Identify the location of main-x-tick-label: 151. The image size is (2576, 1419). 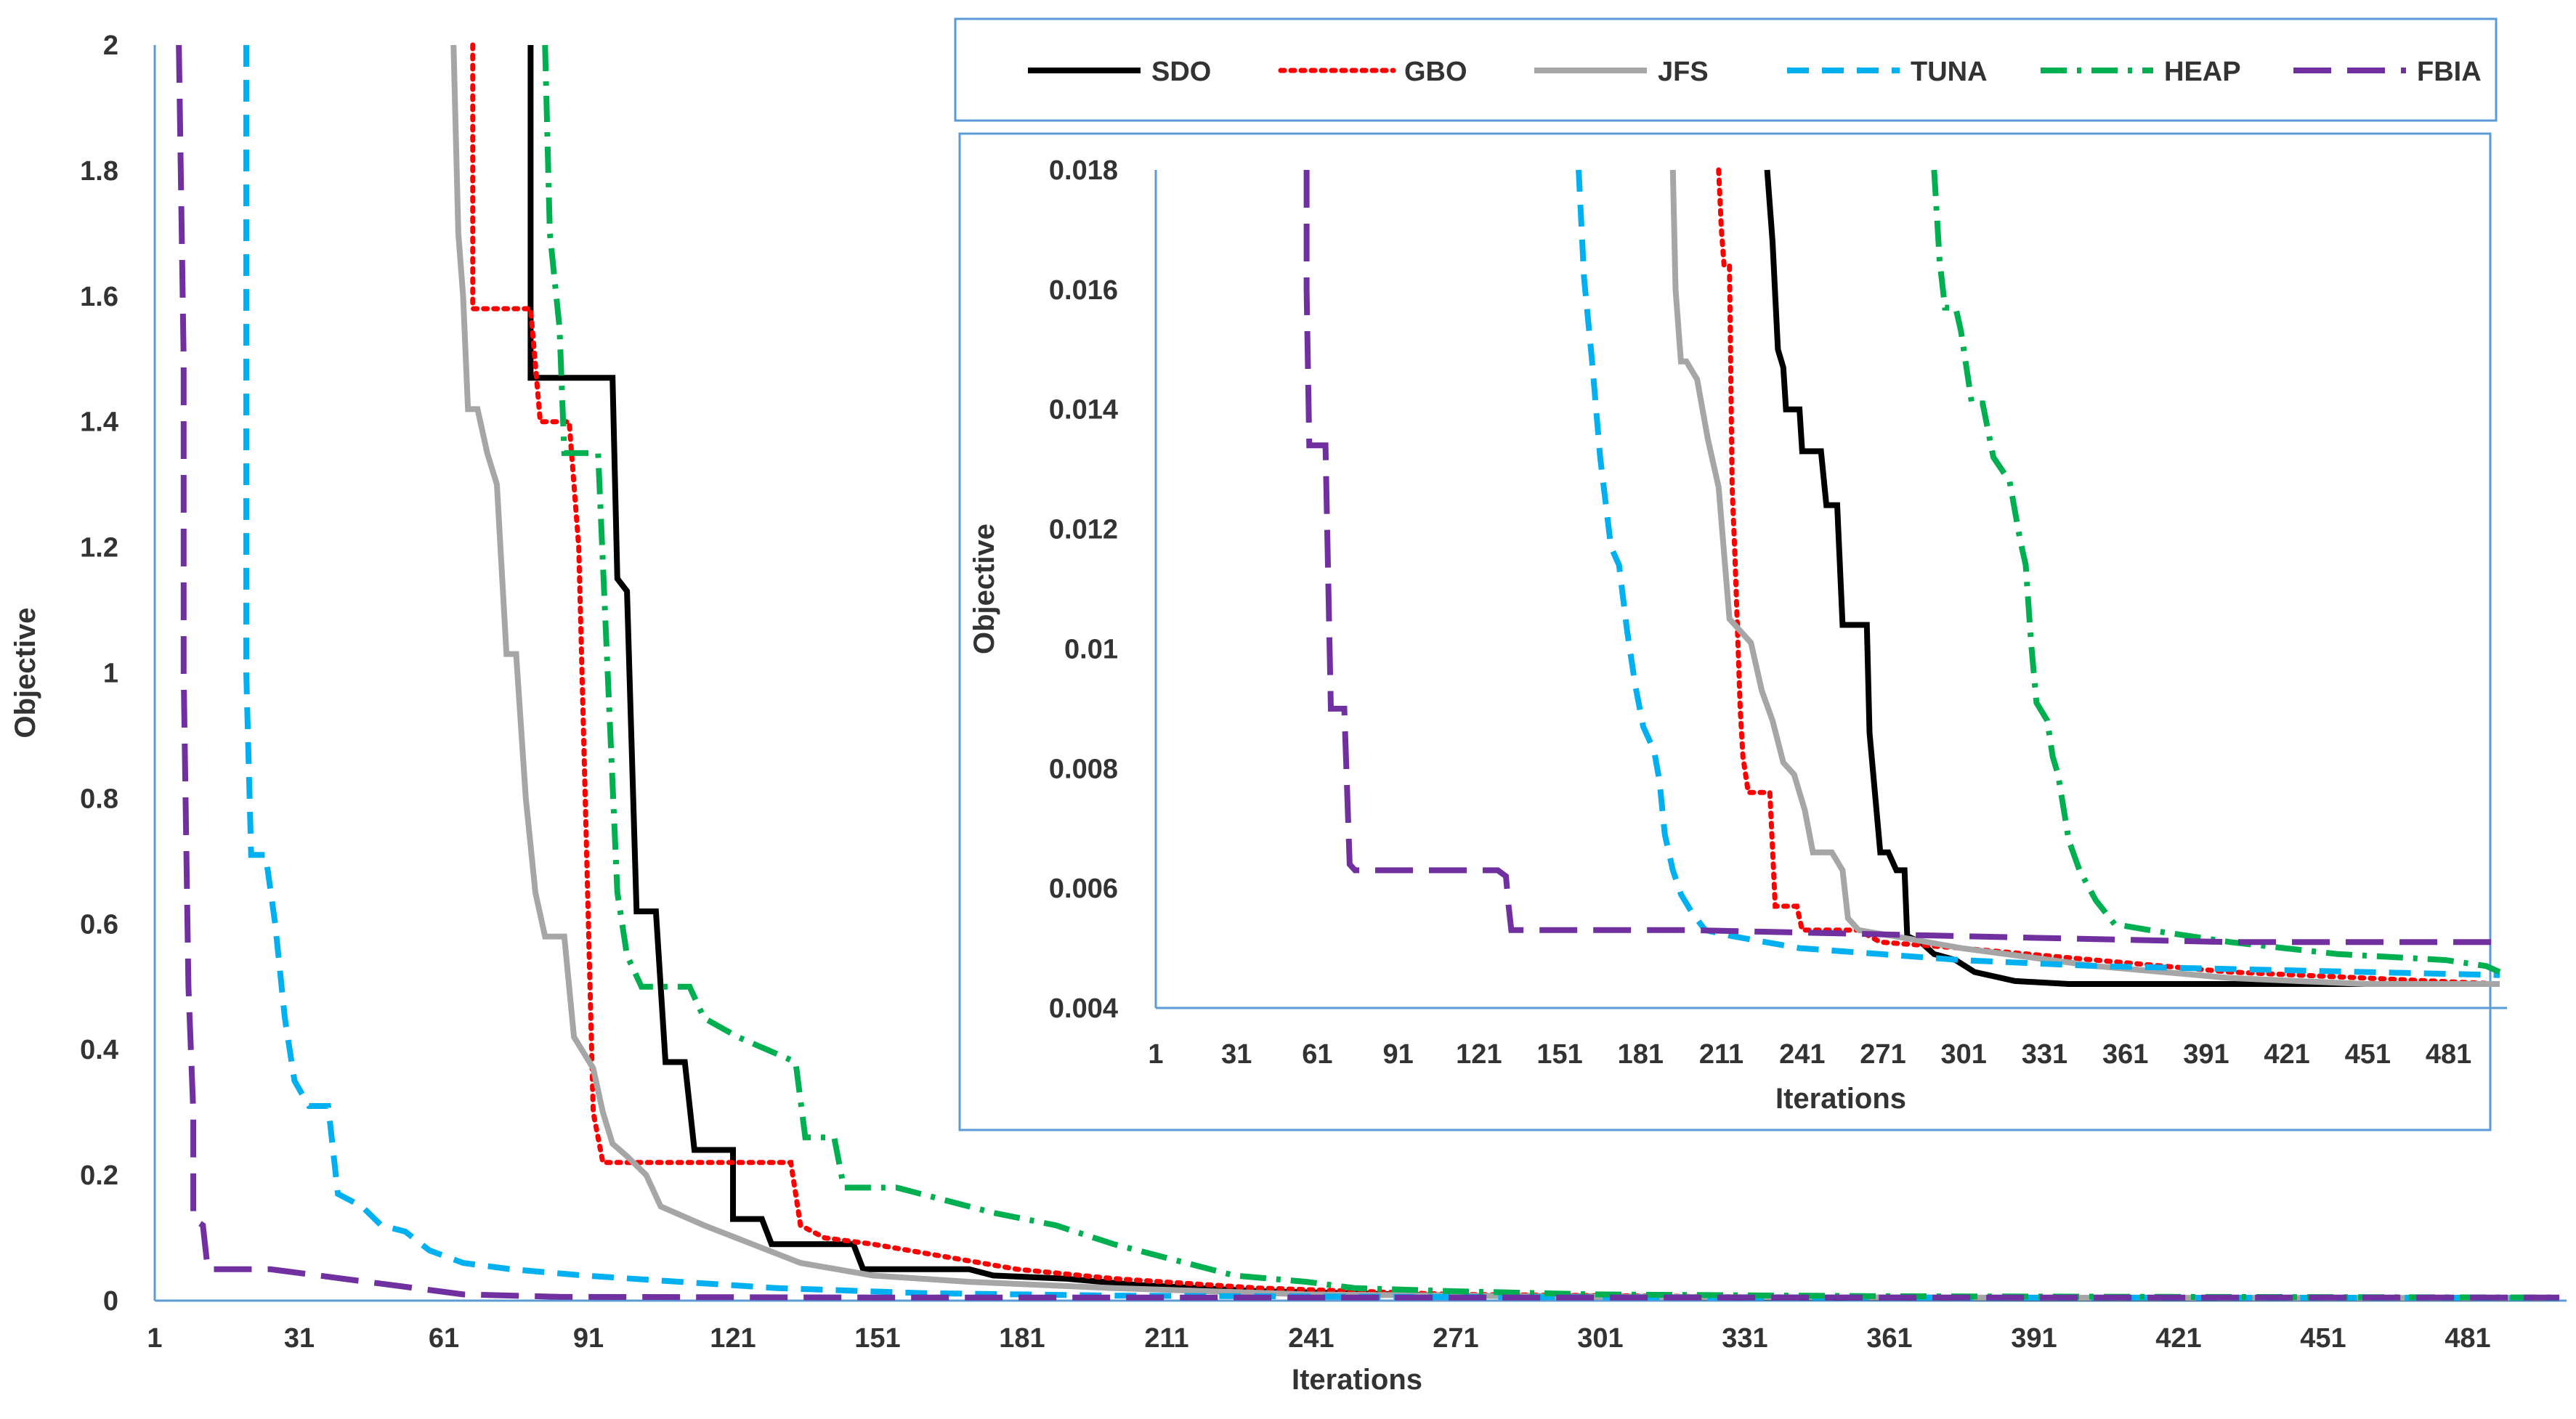
(877, 1338).